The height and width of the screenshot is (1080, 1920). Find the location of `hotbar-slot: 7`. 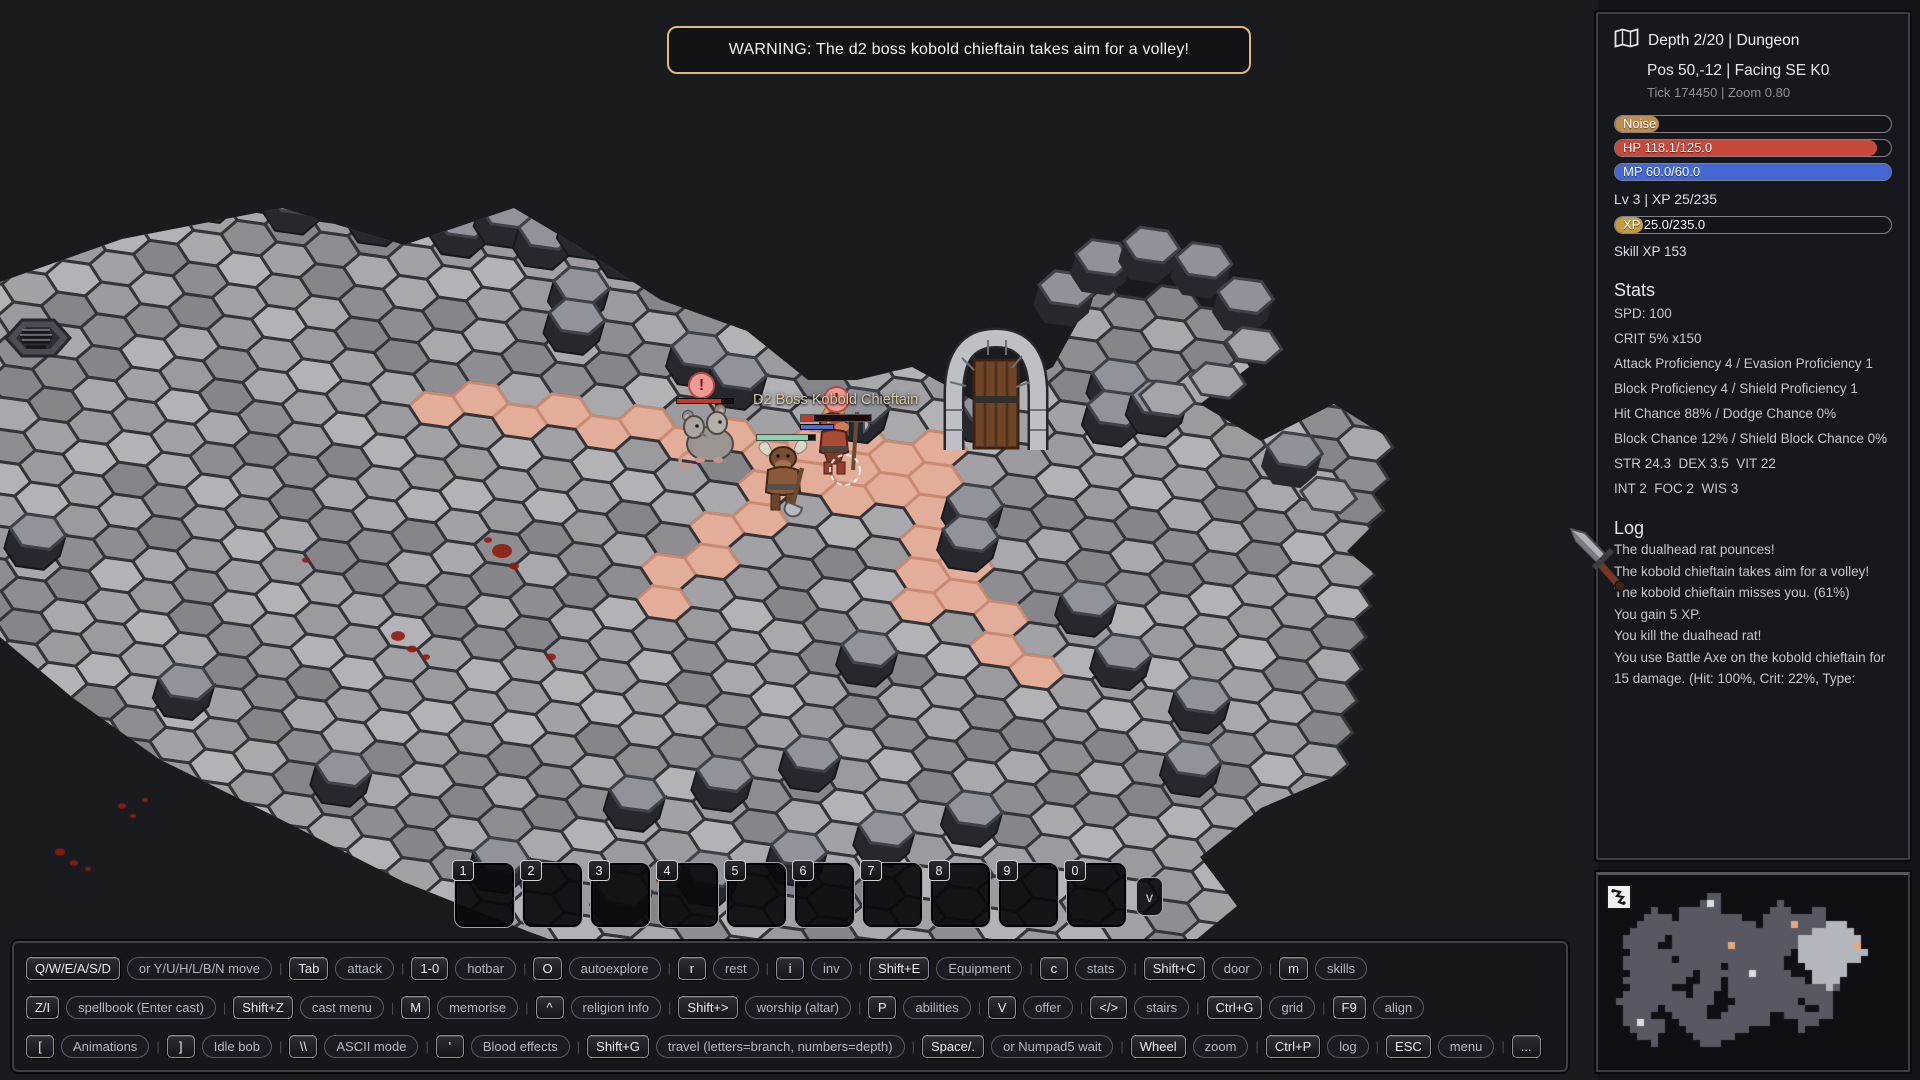

hotbar-slot: 7 is located at coordinates (891, 894).